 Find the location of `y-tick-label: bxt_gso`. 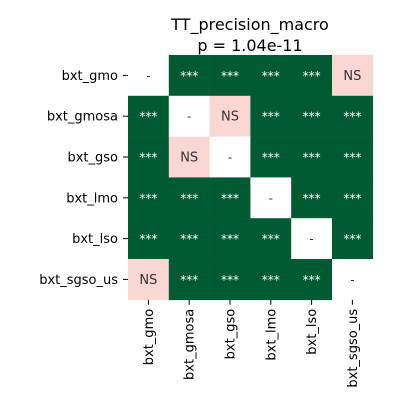

y-tick-label: bxt_gso is located at coordinates (92, 158).